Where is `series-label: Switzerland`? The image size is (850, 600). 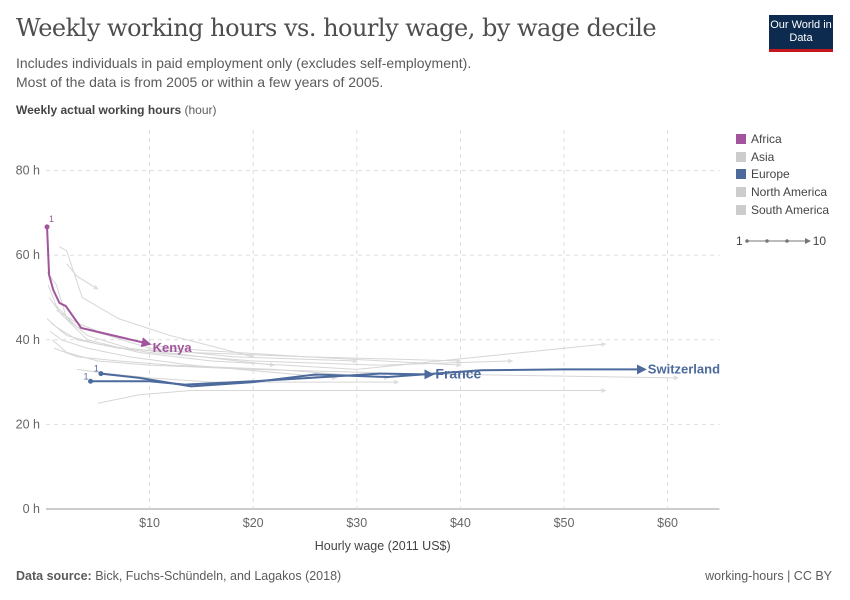
series-label: Switzerland is located at coordinates (684, 368).